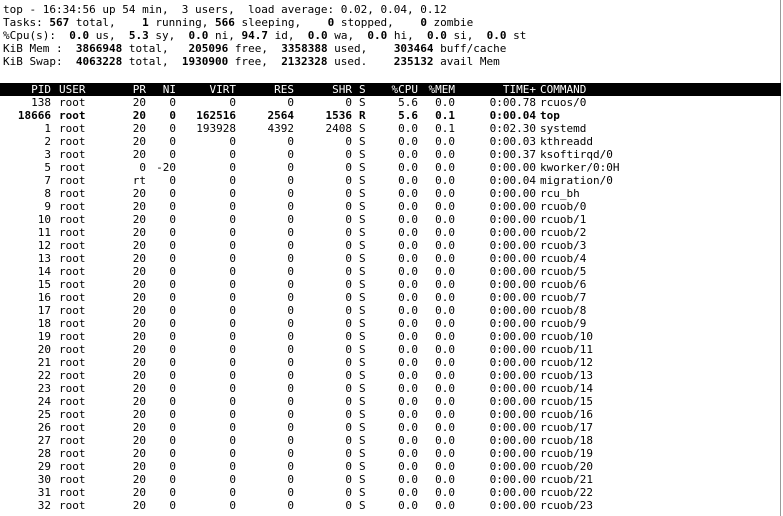  Describe the element at coordinates (405, 89) in the screenshot. I see `col-cpu: %CPU` at that location.